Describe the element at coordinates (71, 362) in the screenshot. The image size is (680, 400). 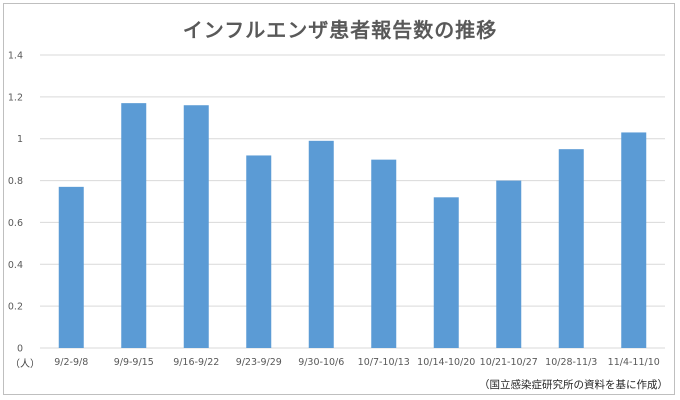
I see `x-tick-label: 9/2-9/8` at that location.